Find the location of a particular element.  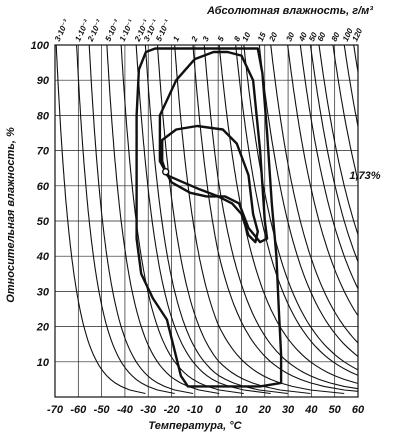

x-tick-label: 60 is located at coordinates (358, 410).